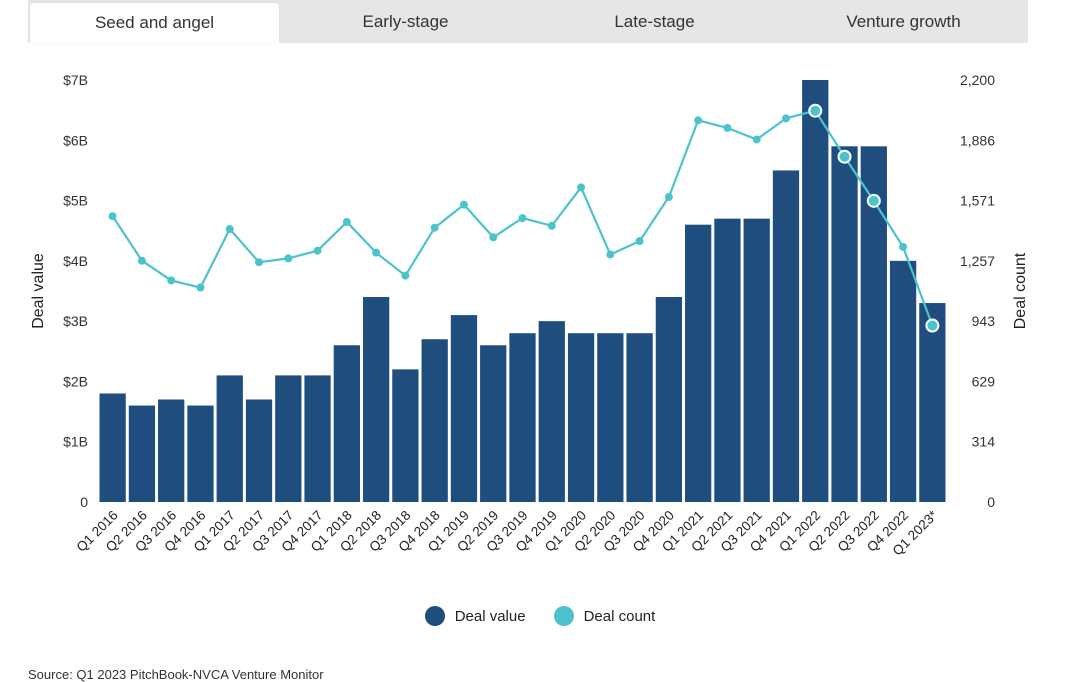  Describe the element at coordinates (75, 381) in the screenshot. I see `y-left-tick-label: $2B` at that location.